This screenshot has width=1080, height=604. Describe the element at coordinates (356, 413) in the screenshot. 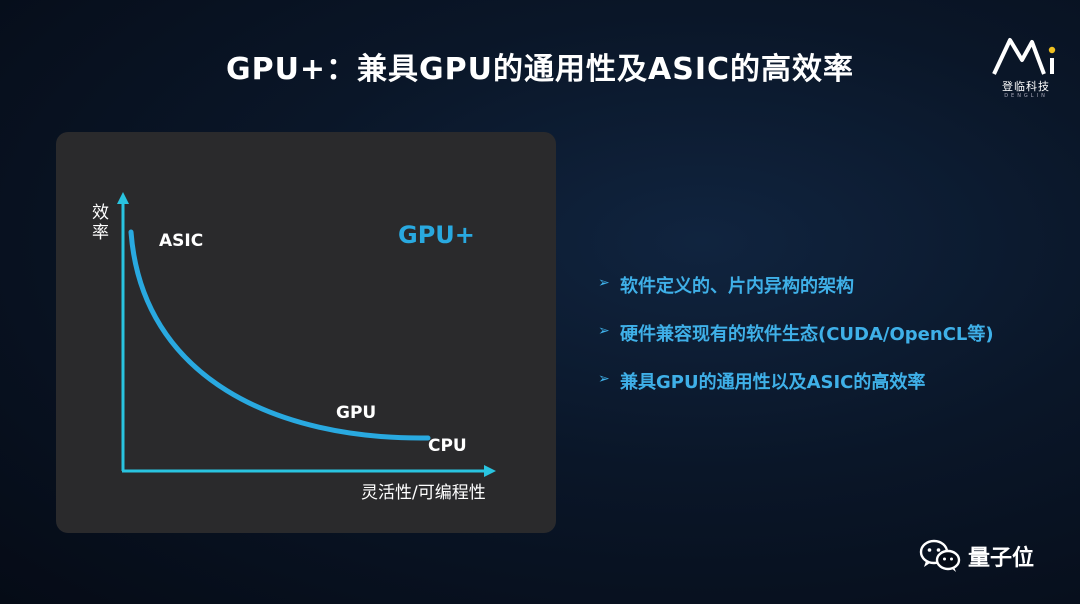

I see `point-label-gpu: GPU` at that location.